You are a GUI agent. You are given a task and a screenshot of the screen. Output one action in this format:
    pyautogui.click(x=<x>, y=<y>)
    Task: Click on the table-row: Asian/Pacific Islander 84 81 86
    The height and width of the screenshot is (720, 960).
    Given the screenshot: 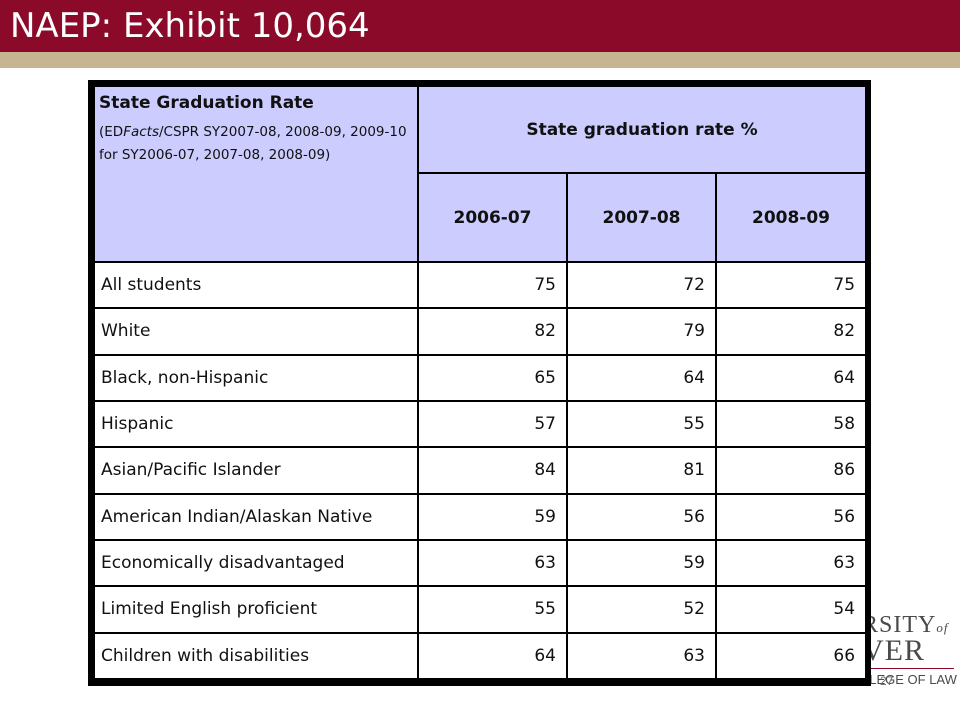 What is the action you would take?
    pyautogui.click(x=480, y=470)
    